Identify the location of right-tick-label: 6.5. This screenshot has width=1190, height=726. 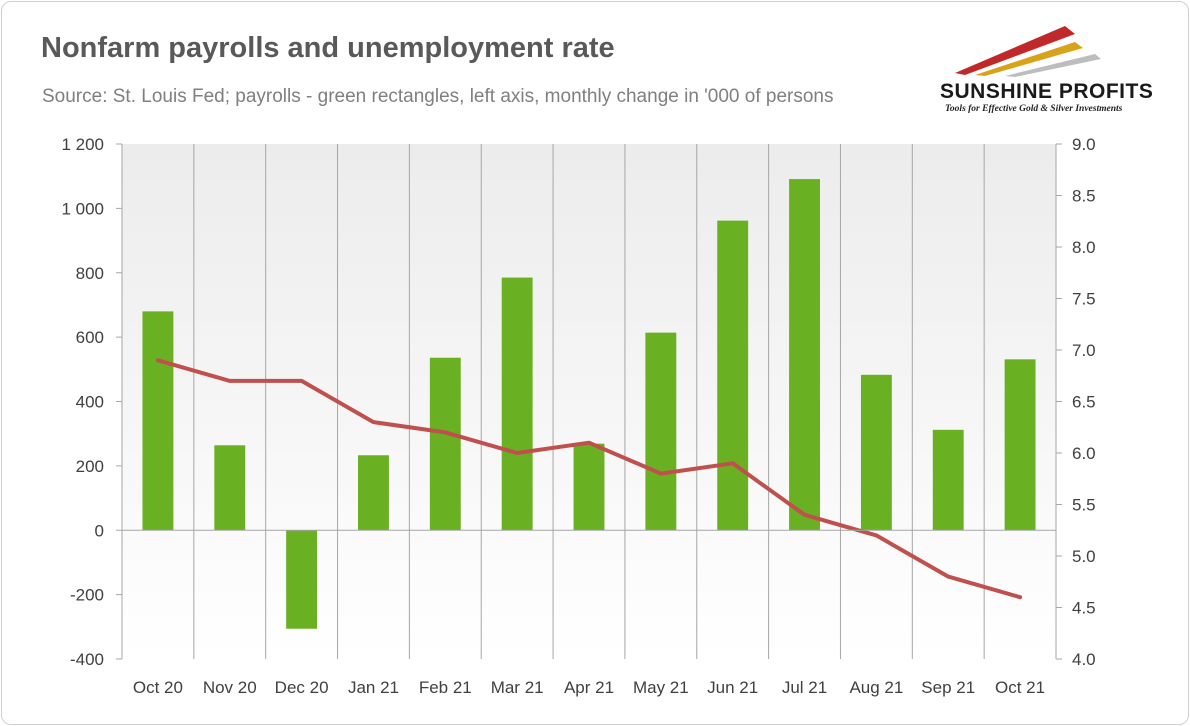
(1084, 402).